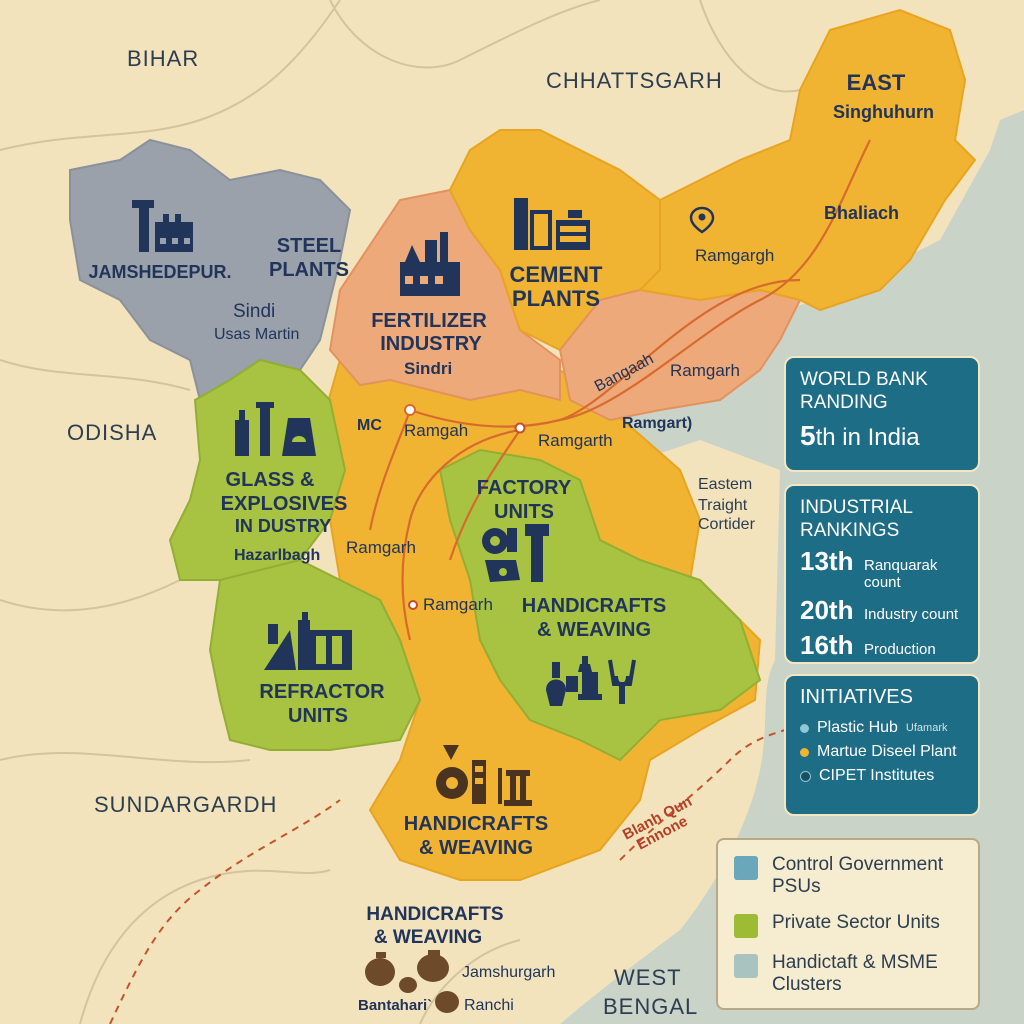 The width and height of the screenshot is (1024, 1024). I want to click on place-hazarlbagh: Hazarlbagh, so click(277, 555).